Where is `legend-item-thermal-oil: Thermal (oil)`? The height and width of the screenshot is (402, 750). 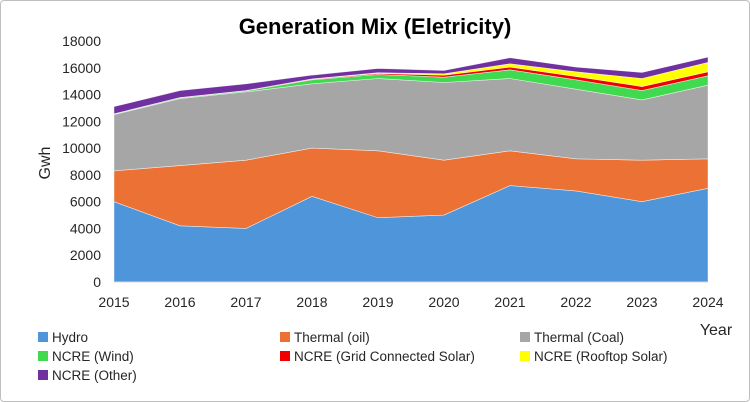 legend-item-thermal-oil: Thermal (oil) is located at coordinates (325, 337).